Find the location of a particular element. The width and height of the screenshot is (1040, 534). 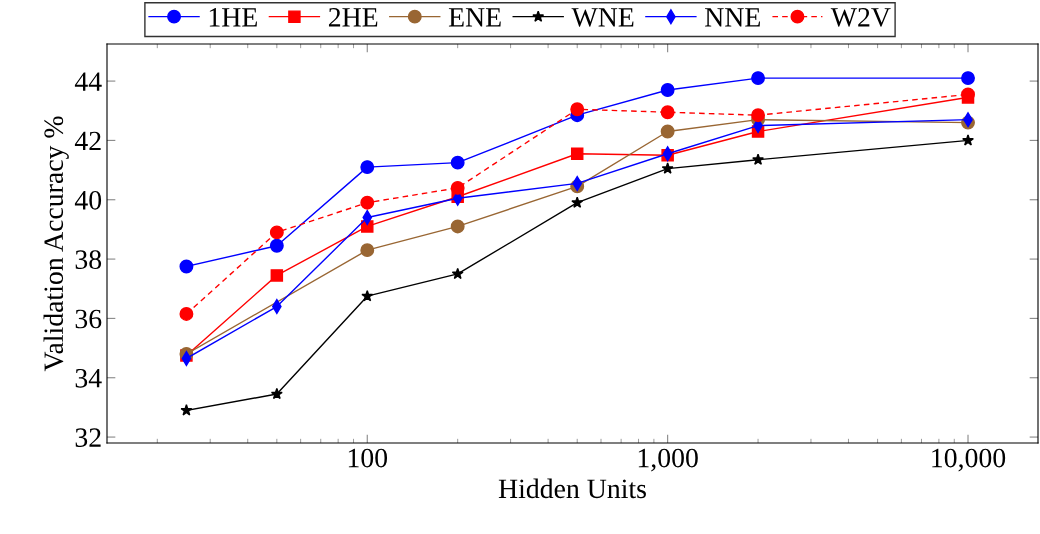

legend-label: W2V is located at coordinates (860, 17).